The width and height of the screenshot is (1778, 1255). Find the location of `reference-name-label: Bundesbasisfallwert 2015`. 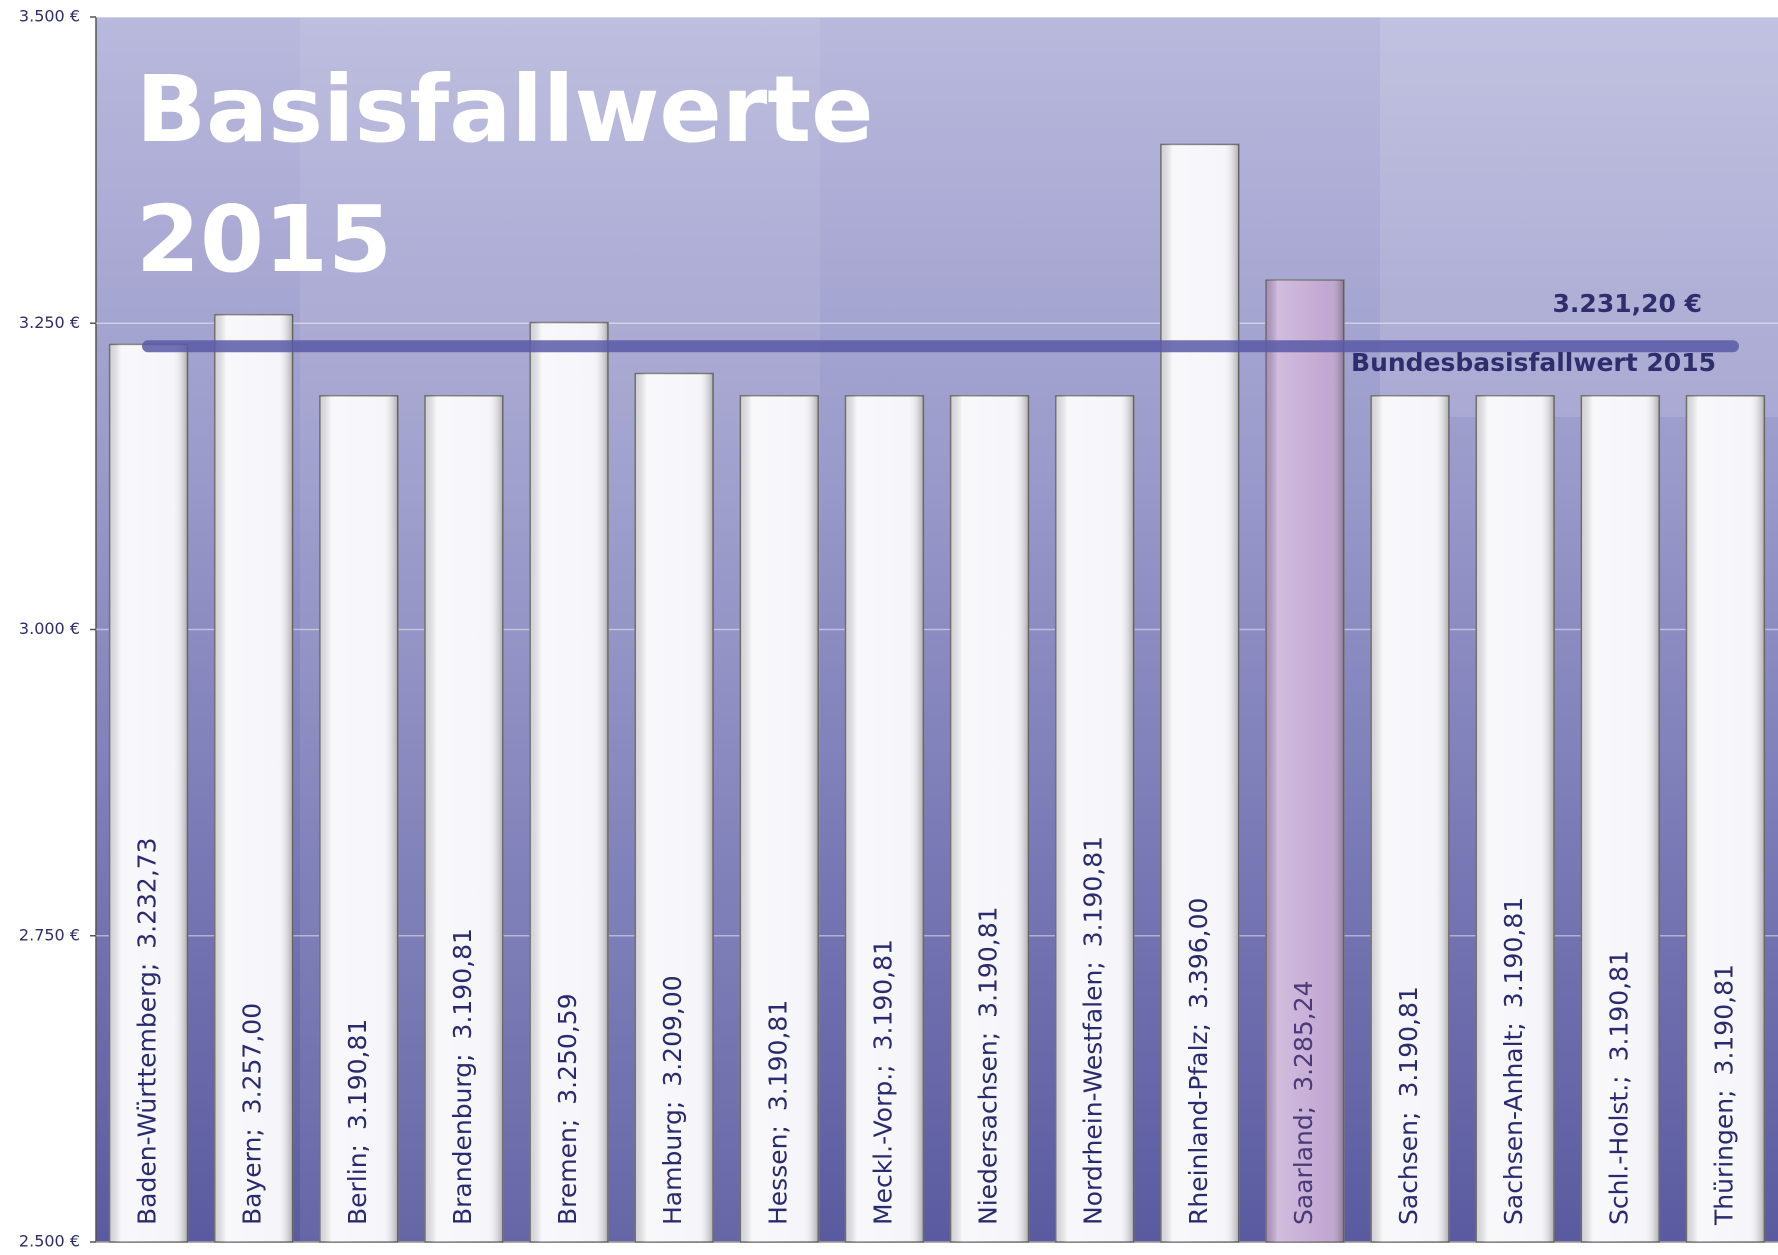

reference-name-label: Bundesbasisfallwert 2015 is located at coordinates (1533, 362).